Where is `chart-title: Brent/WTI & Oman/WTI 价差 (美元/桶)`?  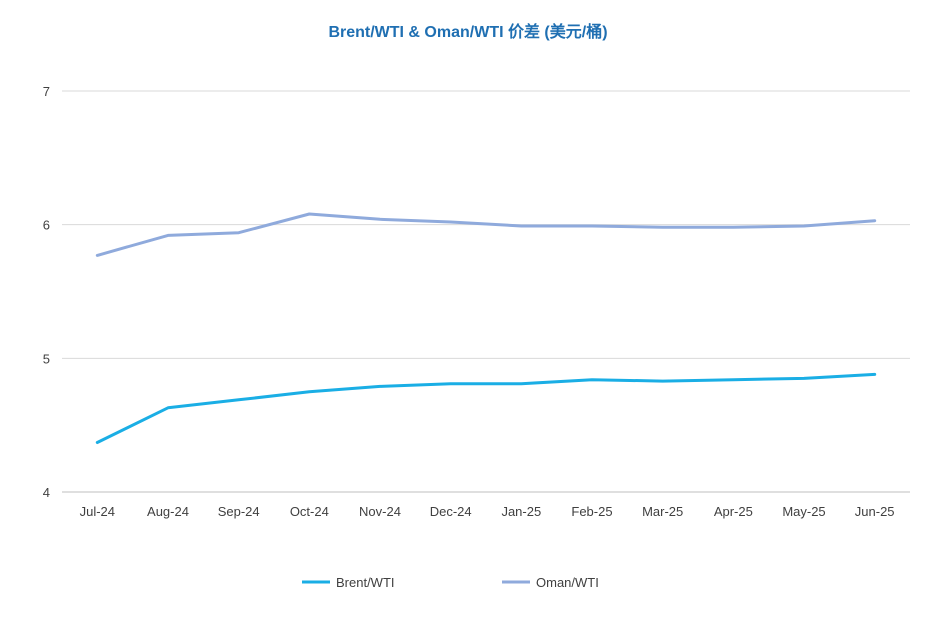 chart-title: Brent/WTI & Oman/WTI 价差 (美元/桶) is located at coordinates (467, 31).